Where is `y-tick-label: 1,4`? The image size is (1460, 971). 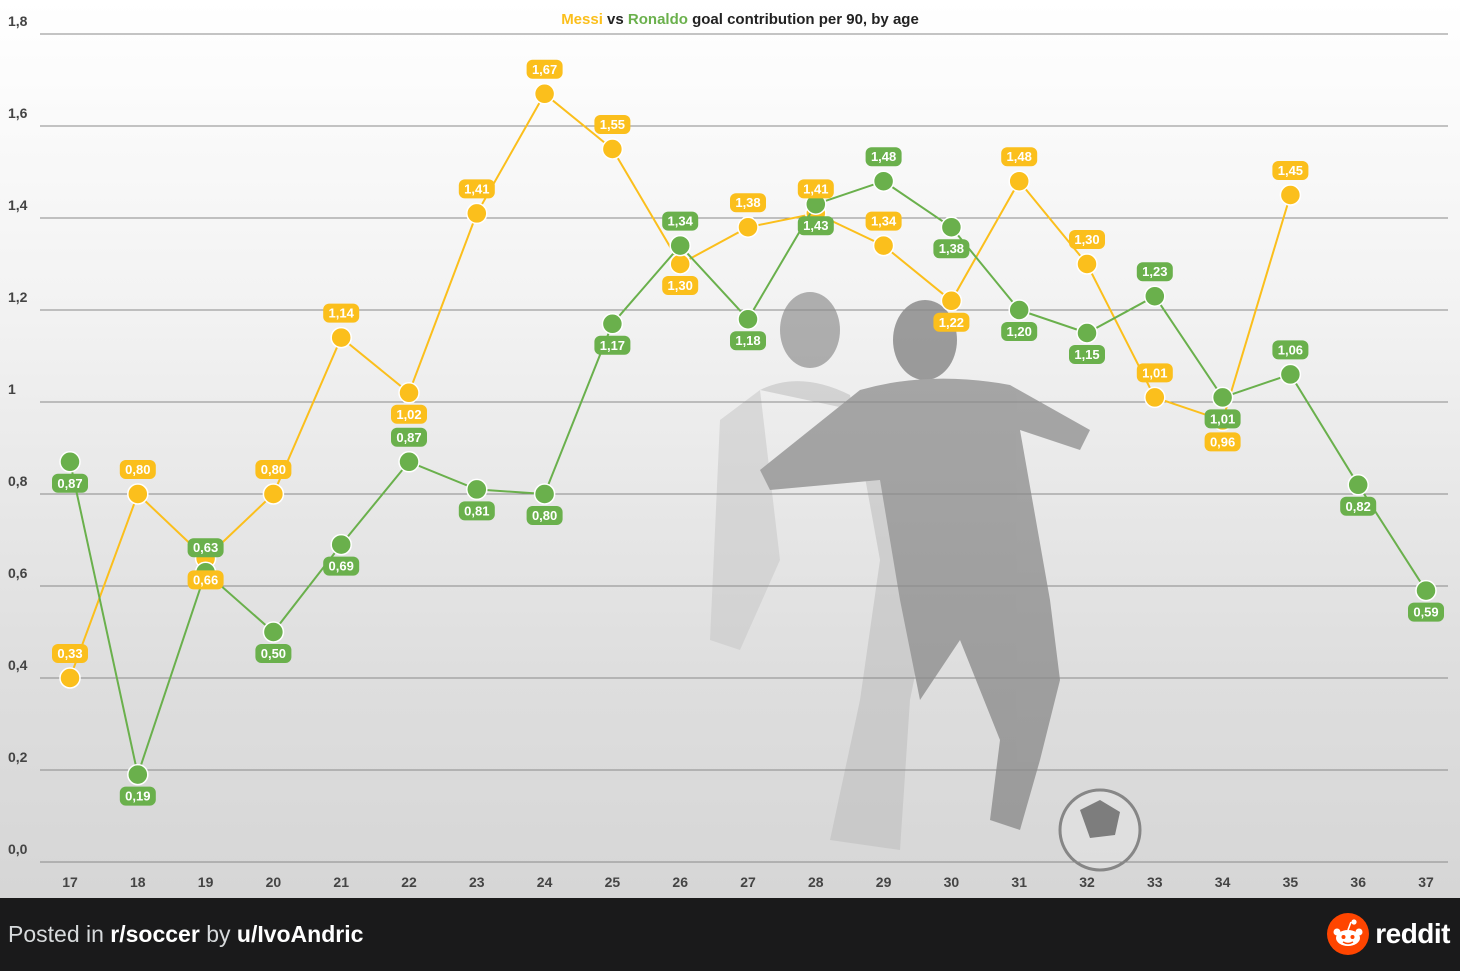
y-tick-label: 1,4 is located at coordinates (18, 205).